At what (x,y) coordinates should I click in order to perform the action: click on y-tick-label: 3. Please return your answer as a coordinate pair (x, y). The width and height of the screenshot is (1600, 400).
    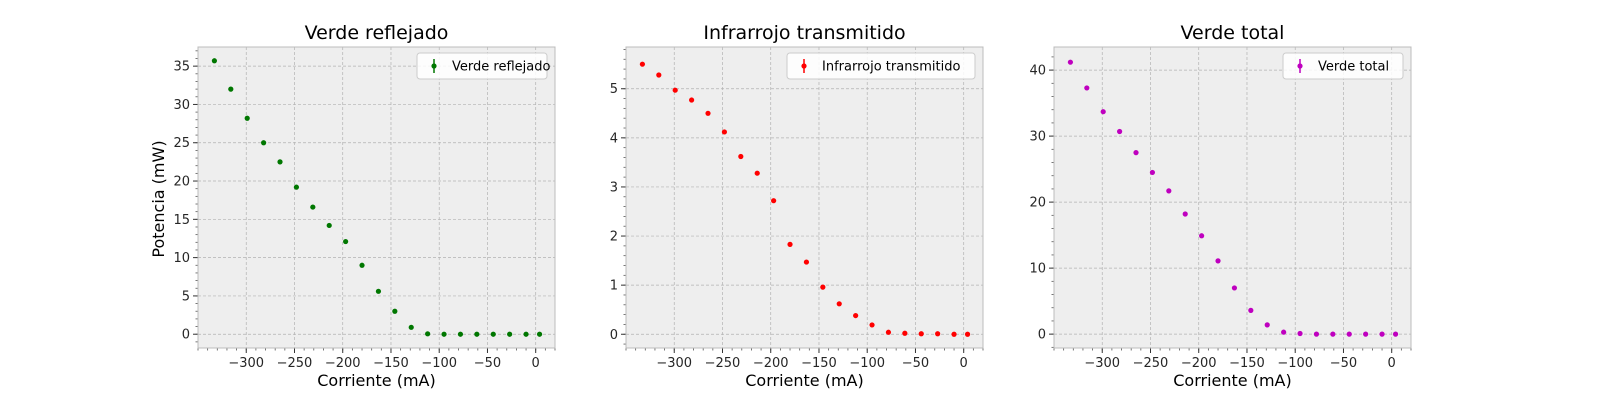
    Looking at the image, I should click on (614, 187).